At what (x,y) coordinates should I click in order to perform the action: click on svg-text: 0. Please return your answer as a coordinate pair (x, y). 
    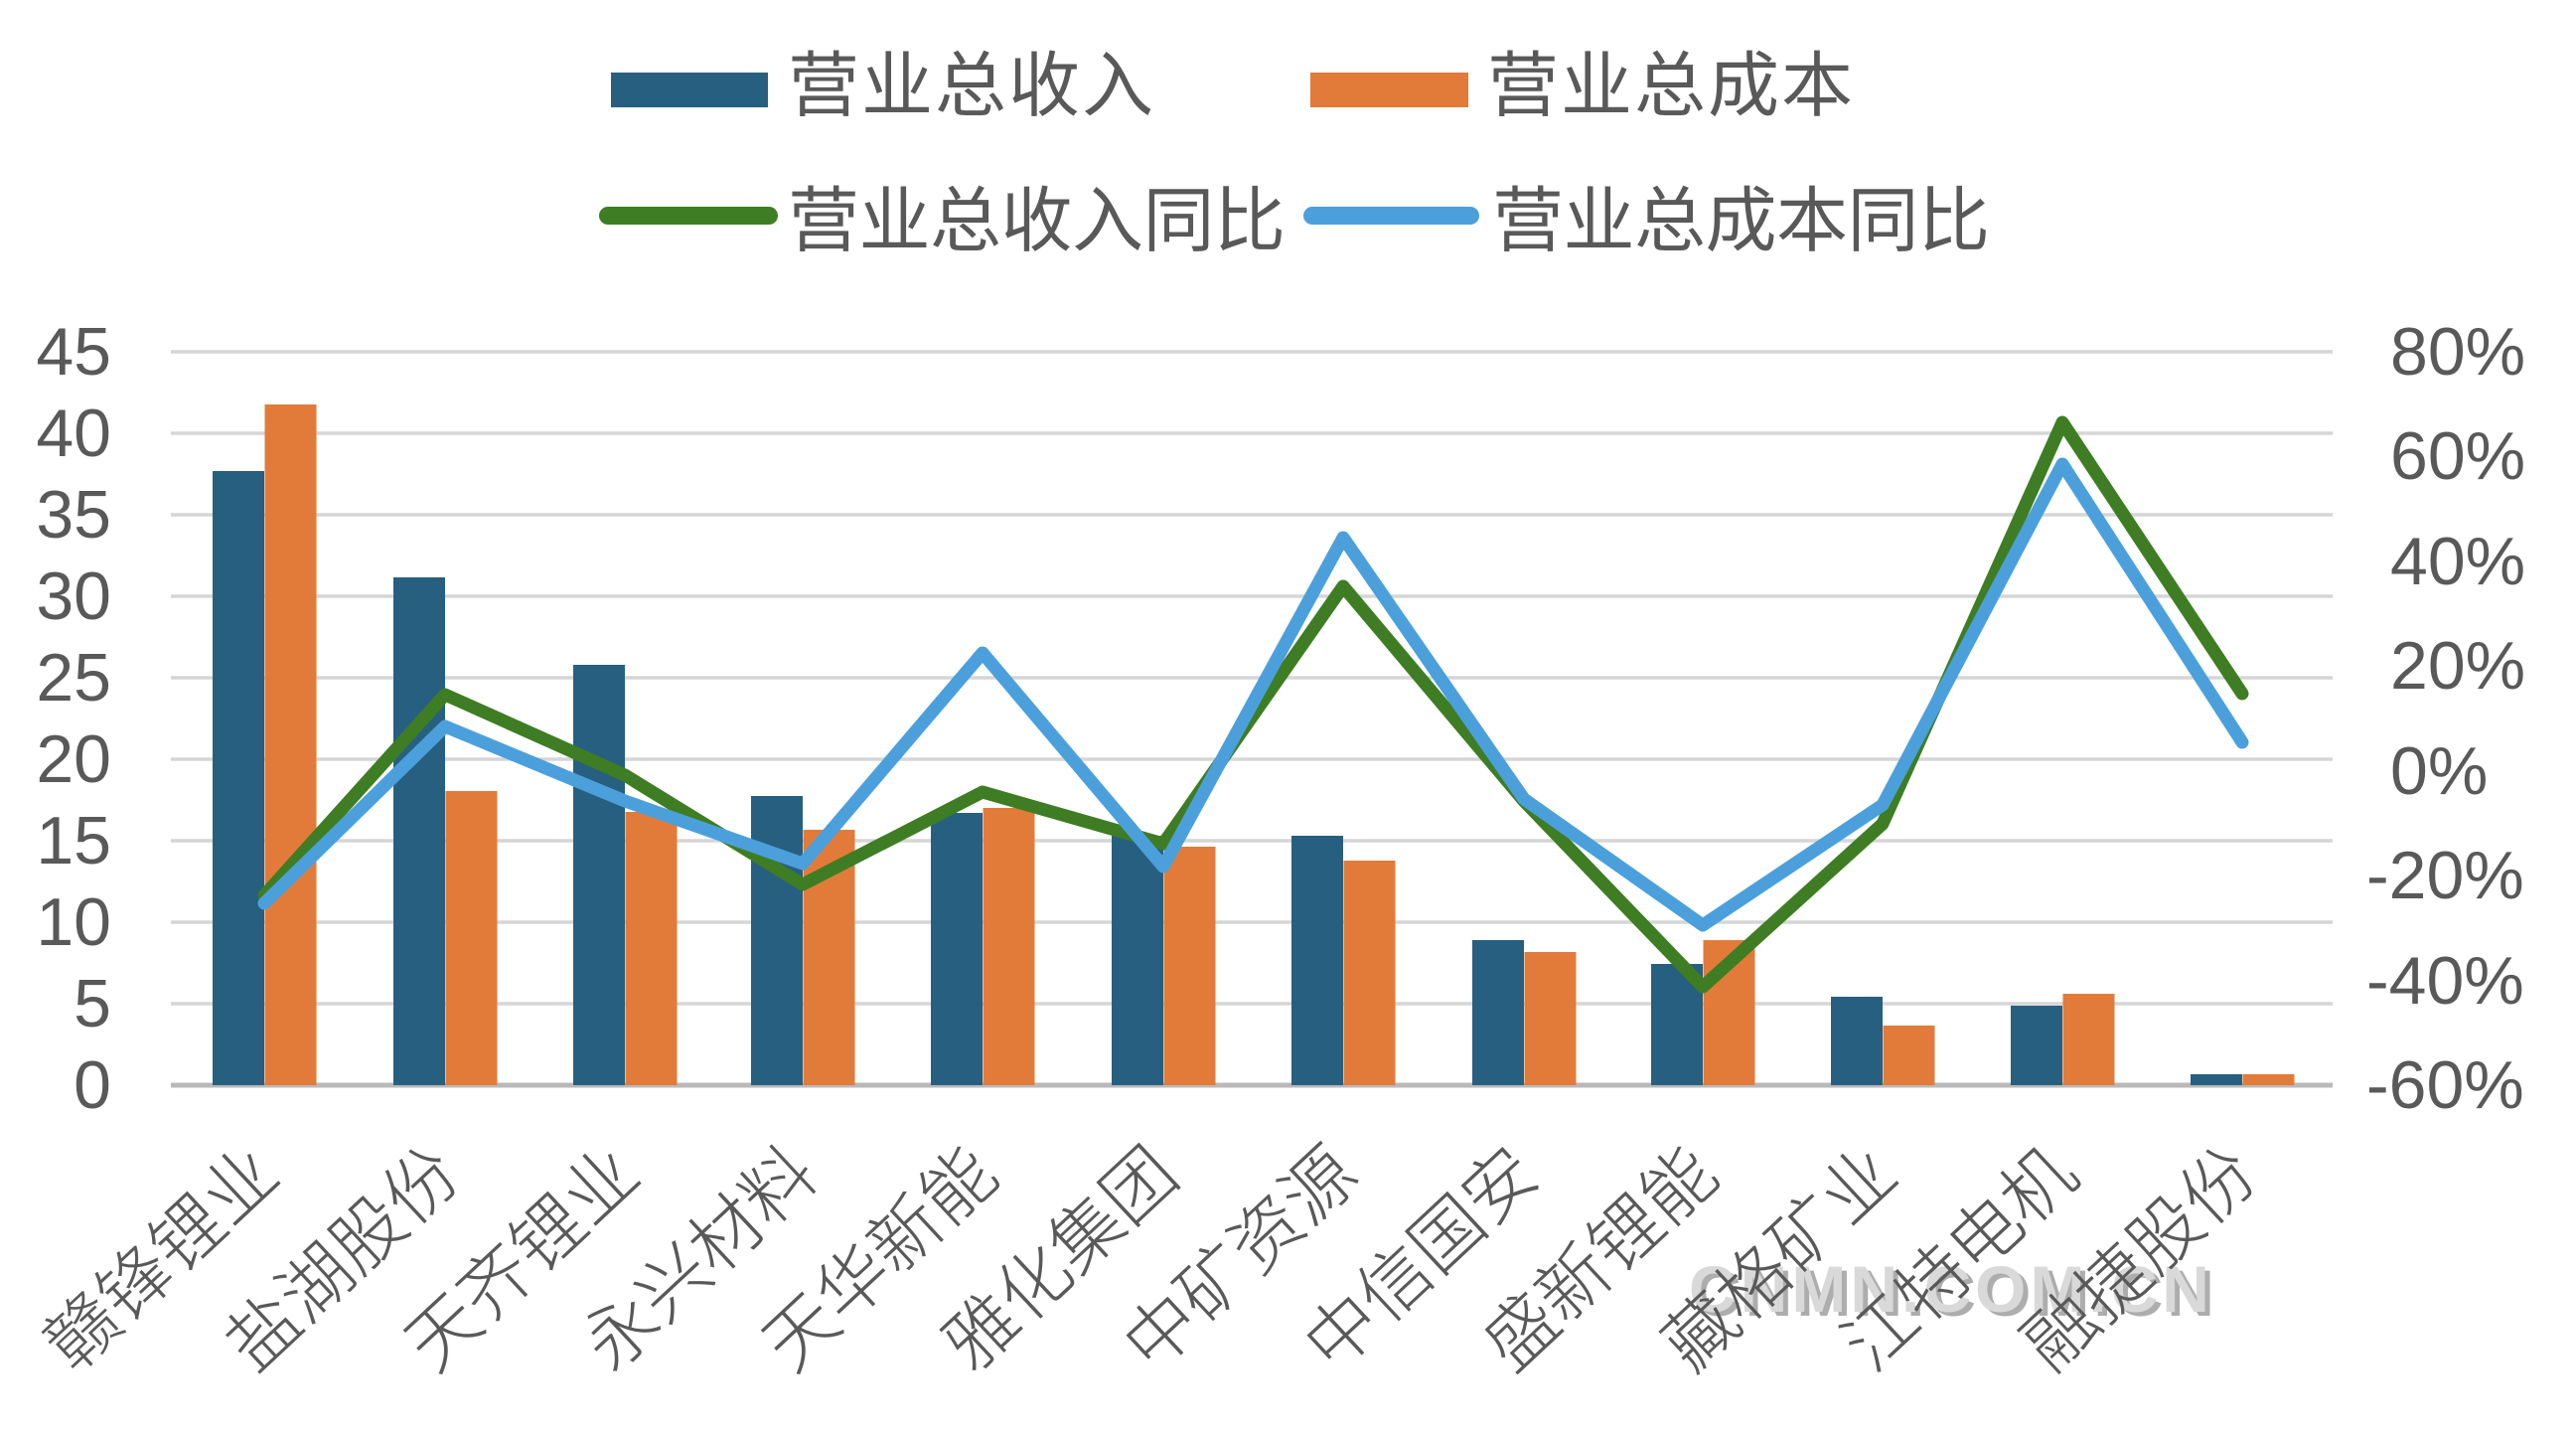
    Looking at the image, I should click on (92, 1085).